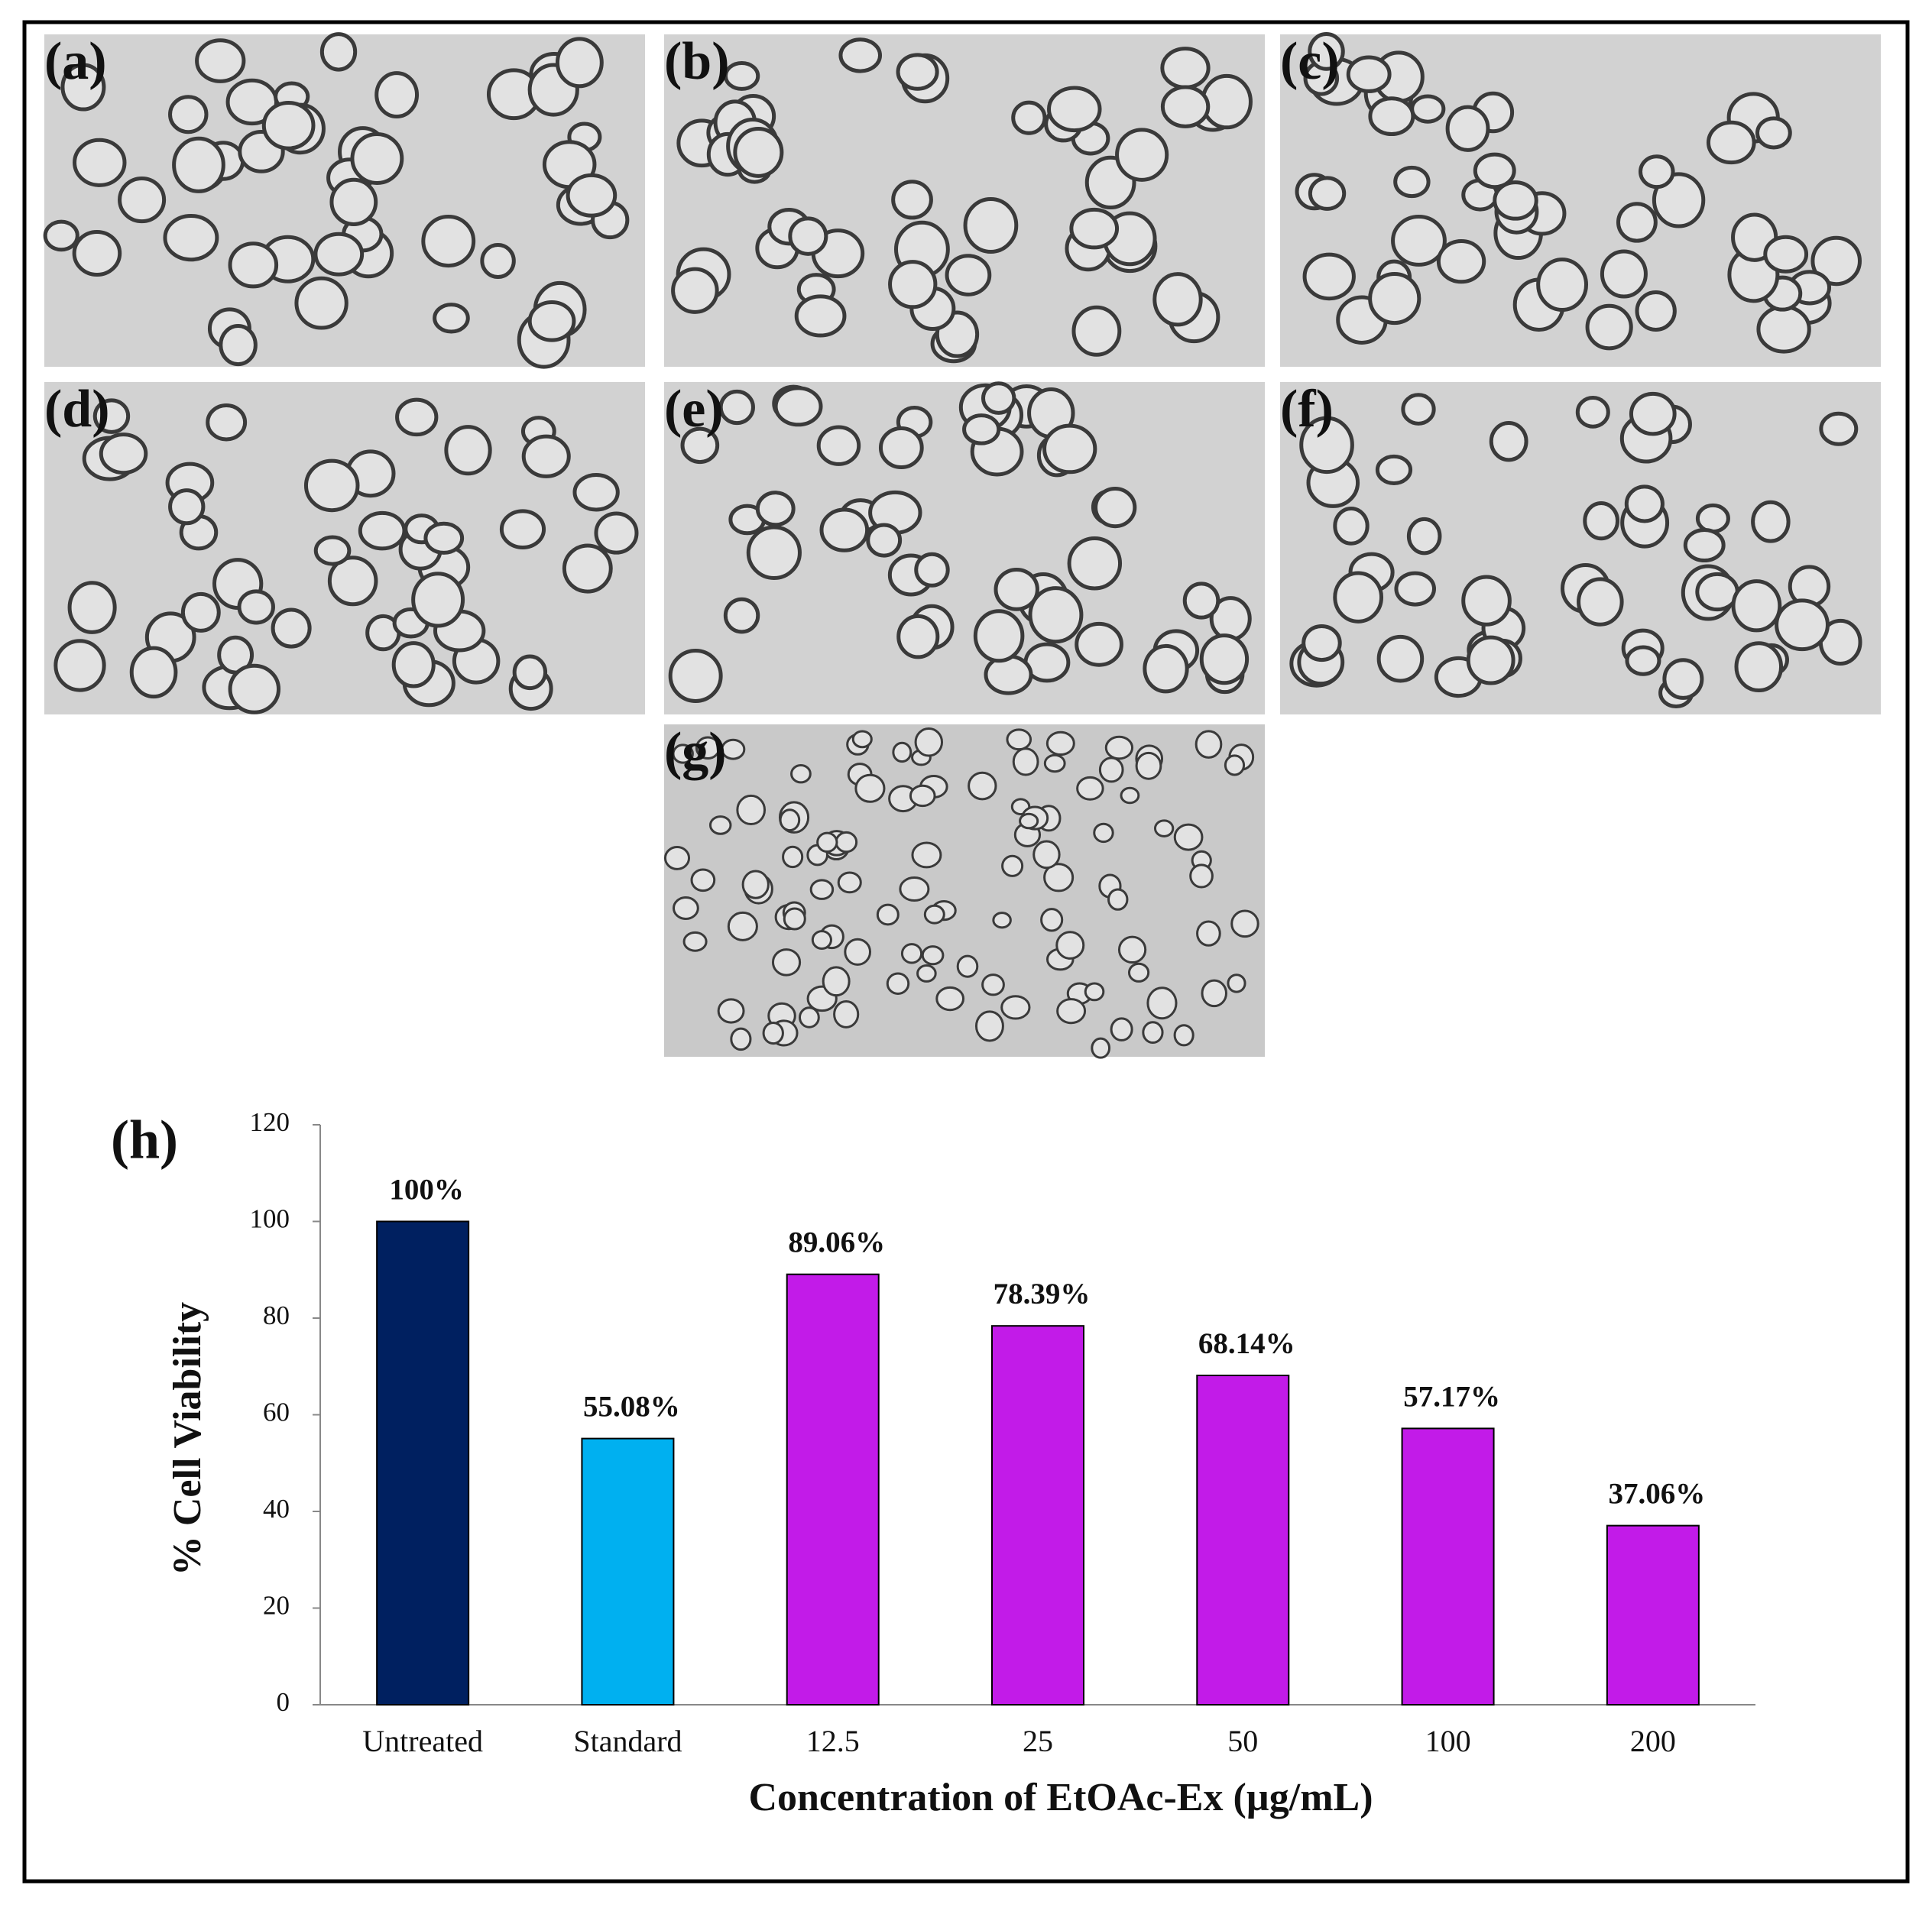 This screenshot has height=1908, width=1932. I want to click on panel-label: (a), so click(75, 61).